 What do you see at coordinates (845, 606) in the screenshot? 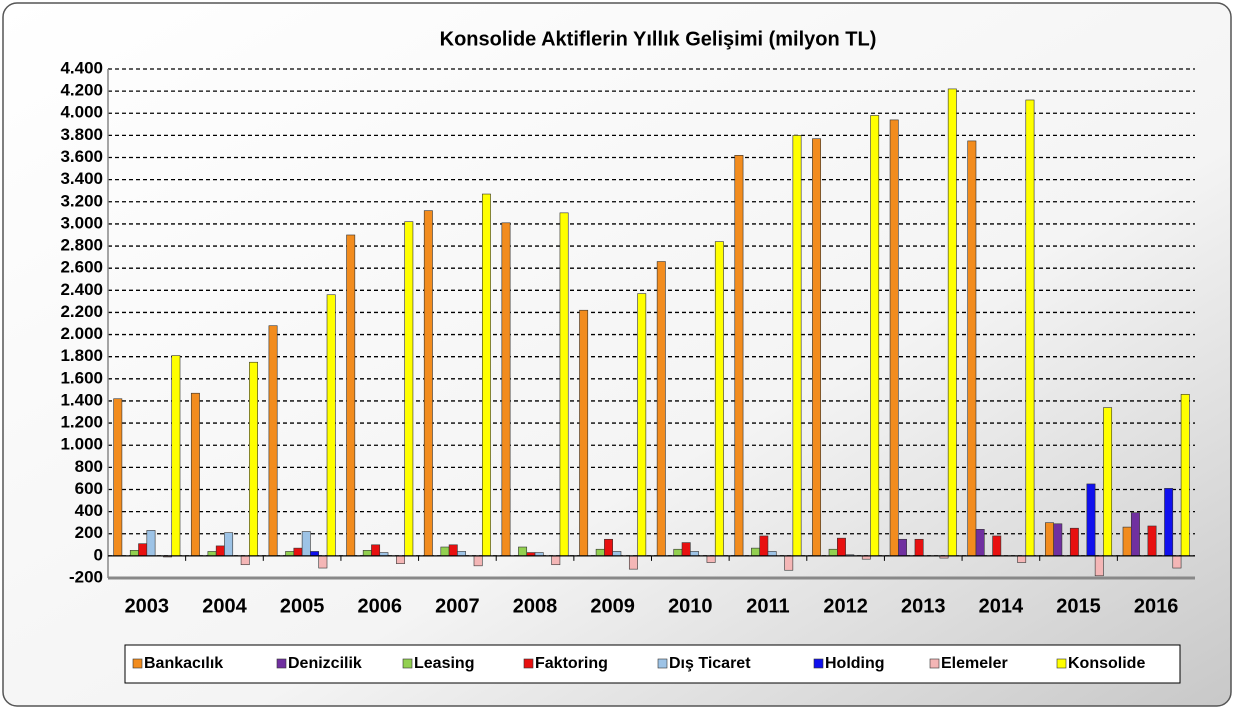
I see `x-tick-label: 2012` at bounding box center [845, 606].